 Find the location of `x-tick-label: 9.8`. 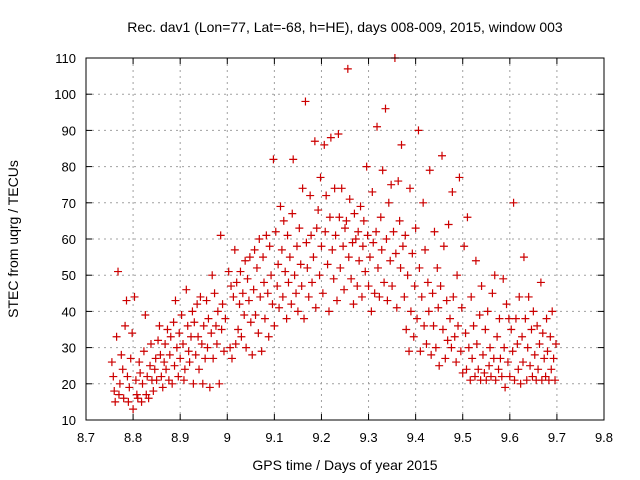

x-tick-label: 9.8 is located at coordinates (604, 437).